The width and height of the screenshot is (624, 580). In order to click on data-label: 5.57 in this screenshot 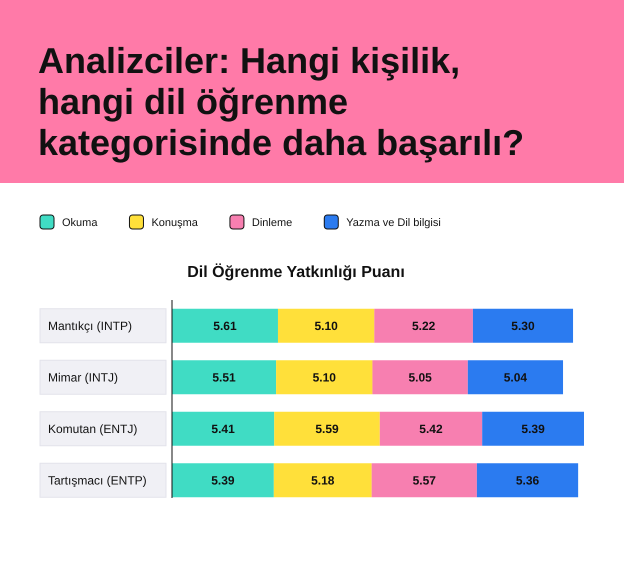, I will do `click(424, 480)`.